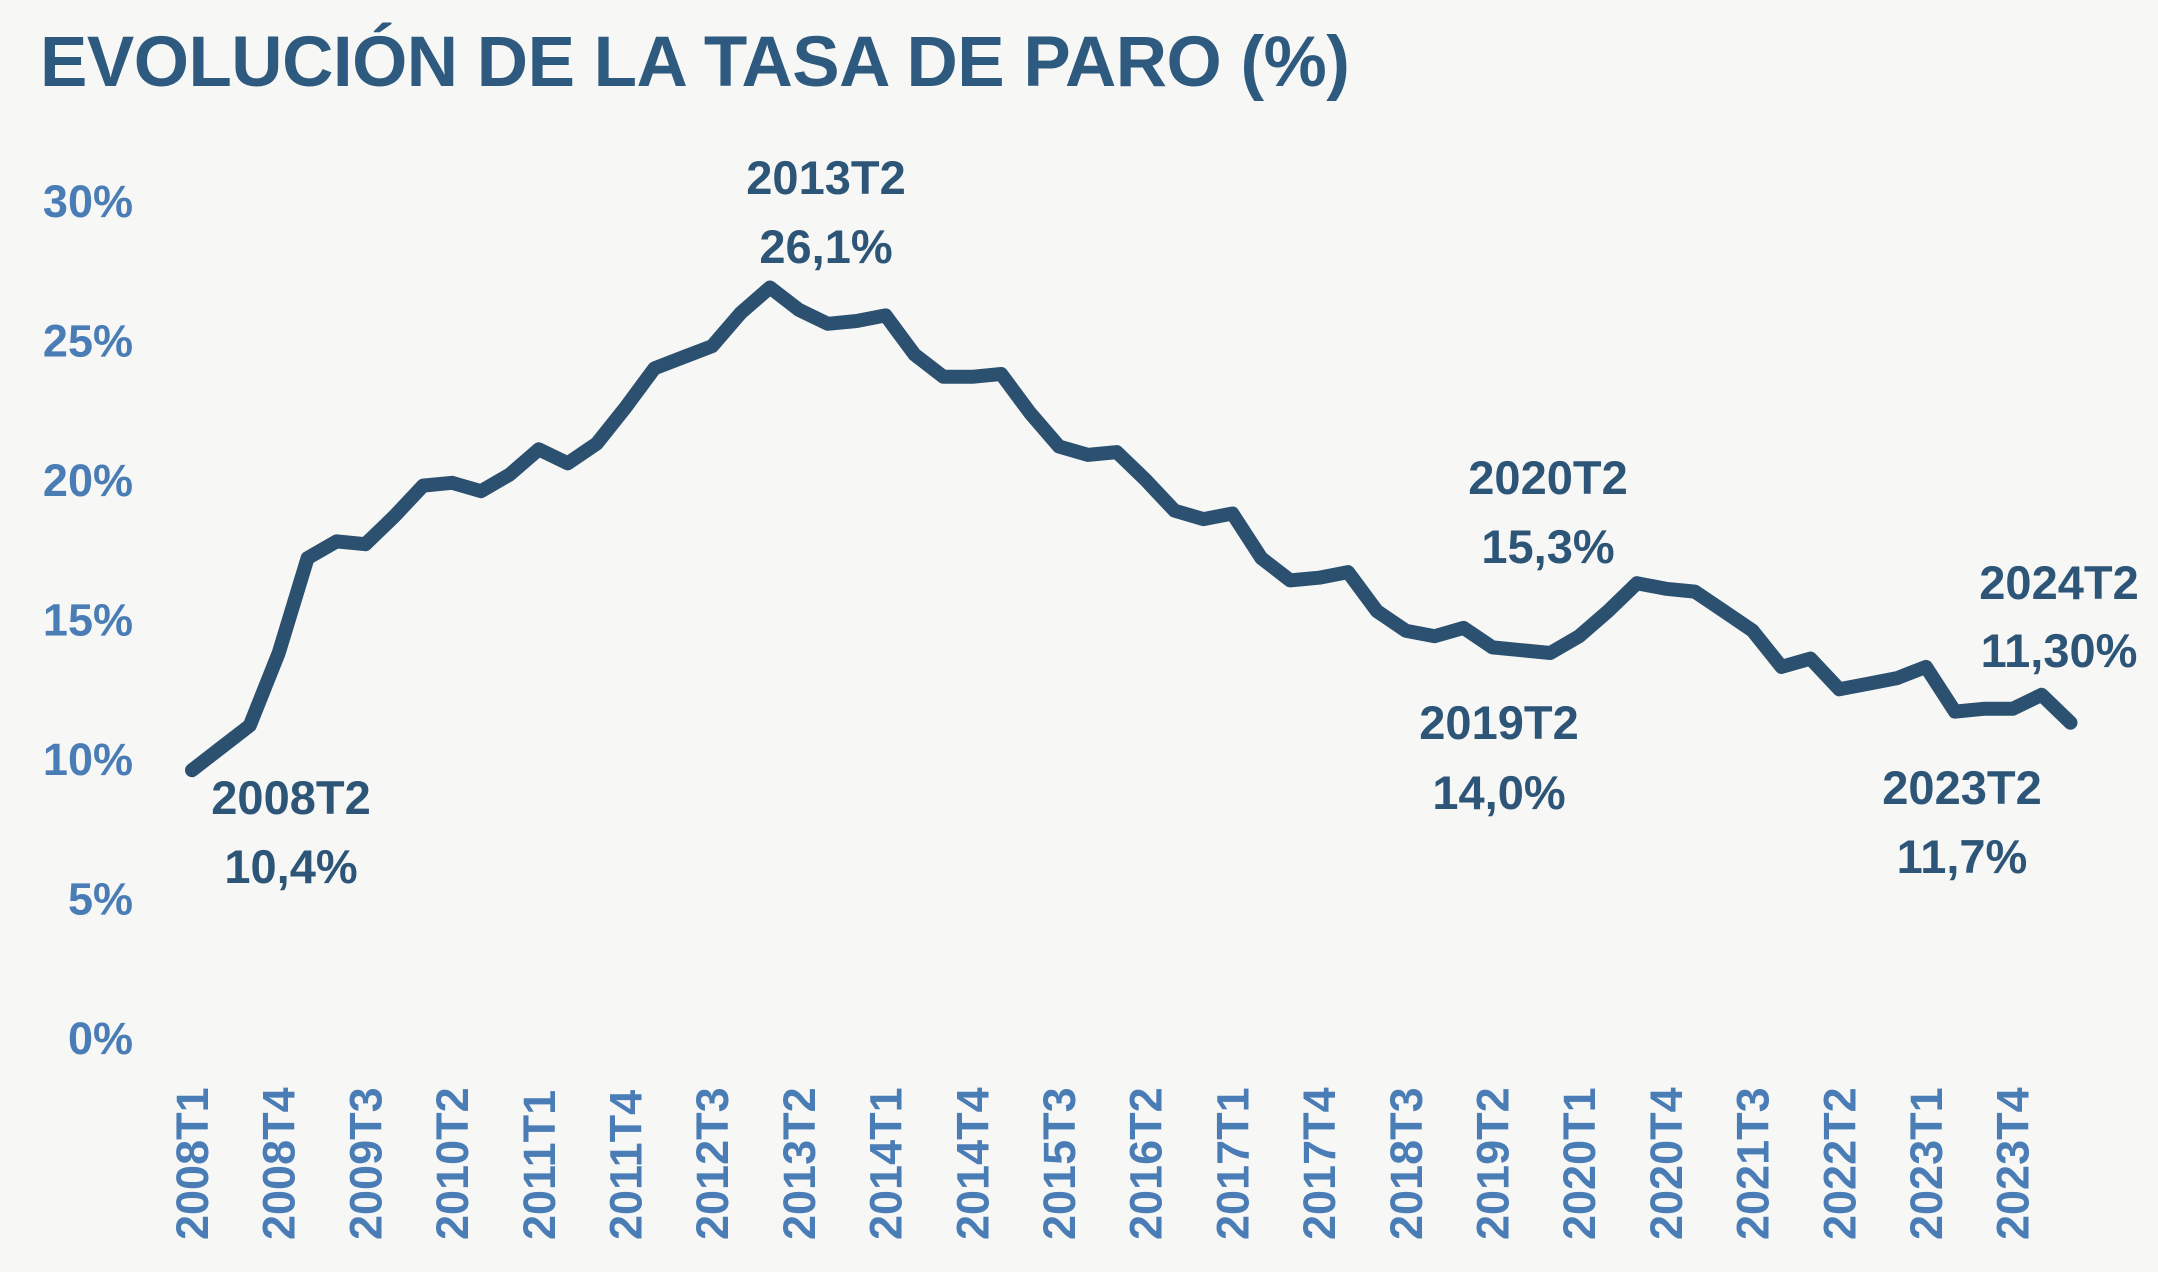  I want to click on chart-title: EVOLUCIÓN DE LA TASA DE PARO (%), so click(695, 62).